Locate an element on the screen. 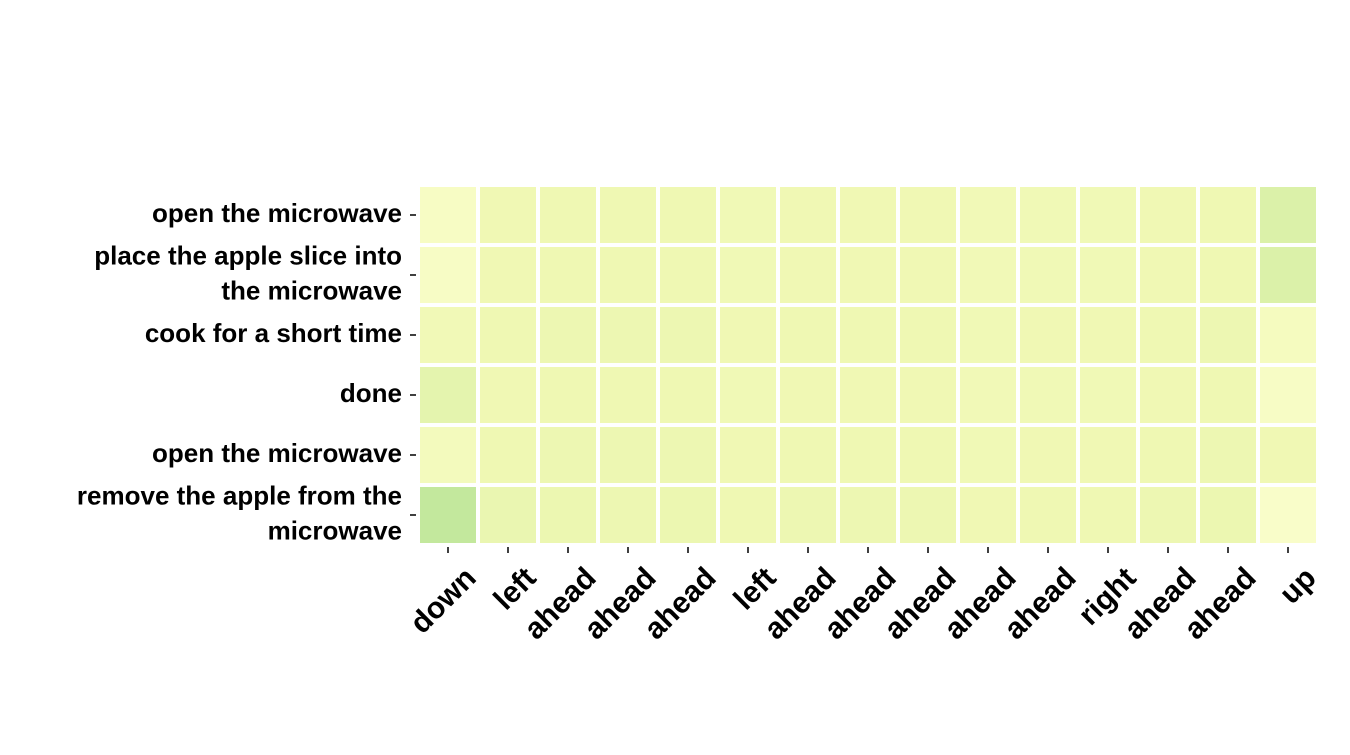 This screenshot has height=755, width=1350. x-tick-label: up is located at coordinates (1297, 585).